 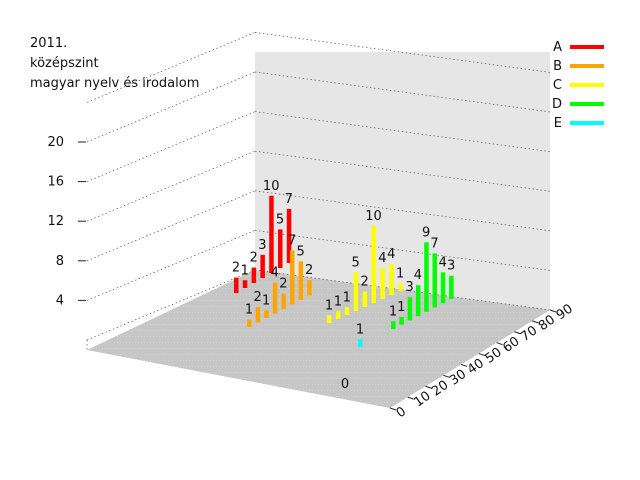 What do you see at coordinates (426, 232) in the screenshot?
I see `bar-value-label: 9` at bounding box center [426, 232].